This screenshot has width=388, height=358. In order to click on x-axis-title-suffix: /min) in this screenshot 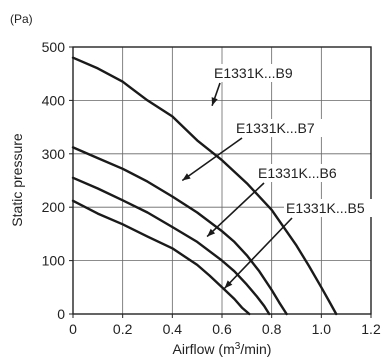, I will do `click(255, 349)`.